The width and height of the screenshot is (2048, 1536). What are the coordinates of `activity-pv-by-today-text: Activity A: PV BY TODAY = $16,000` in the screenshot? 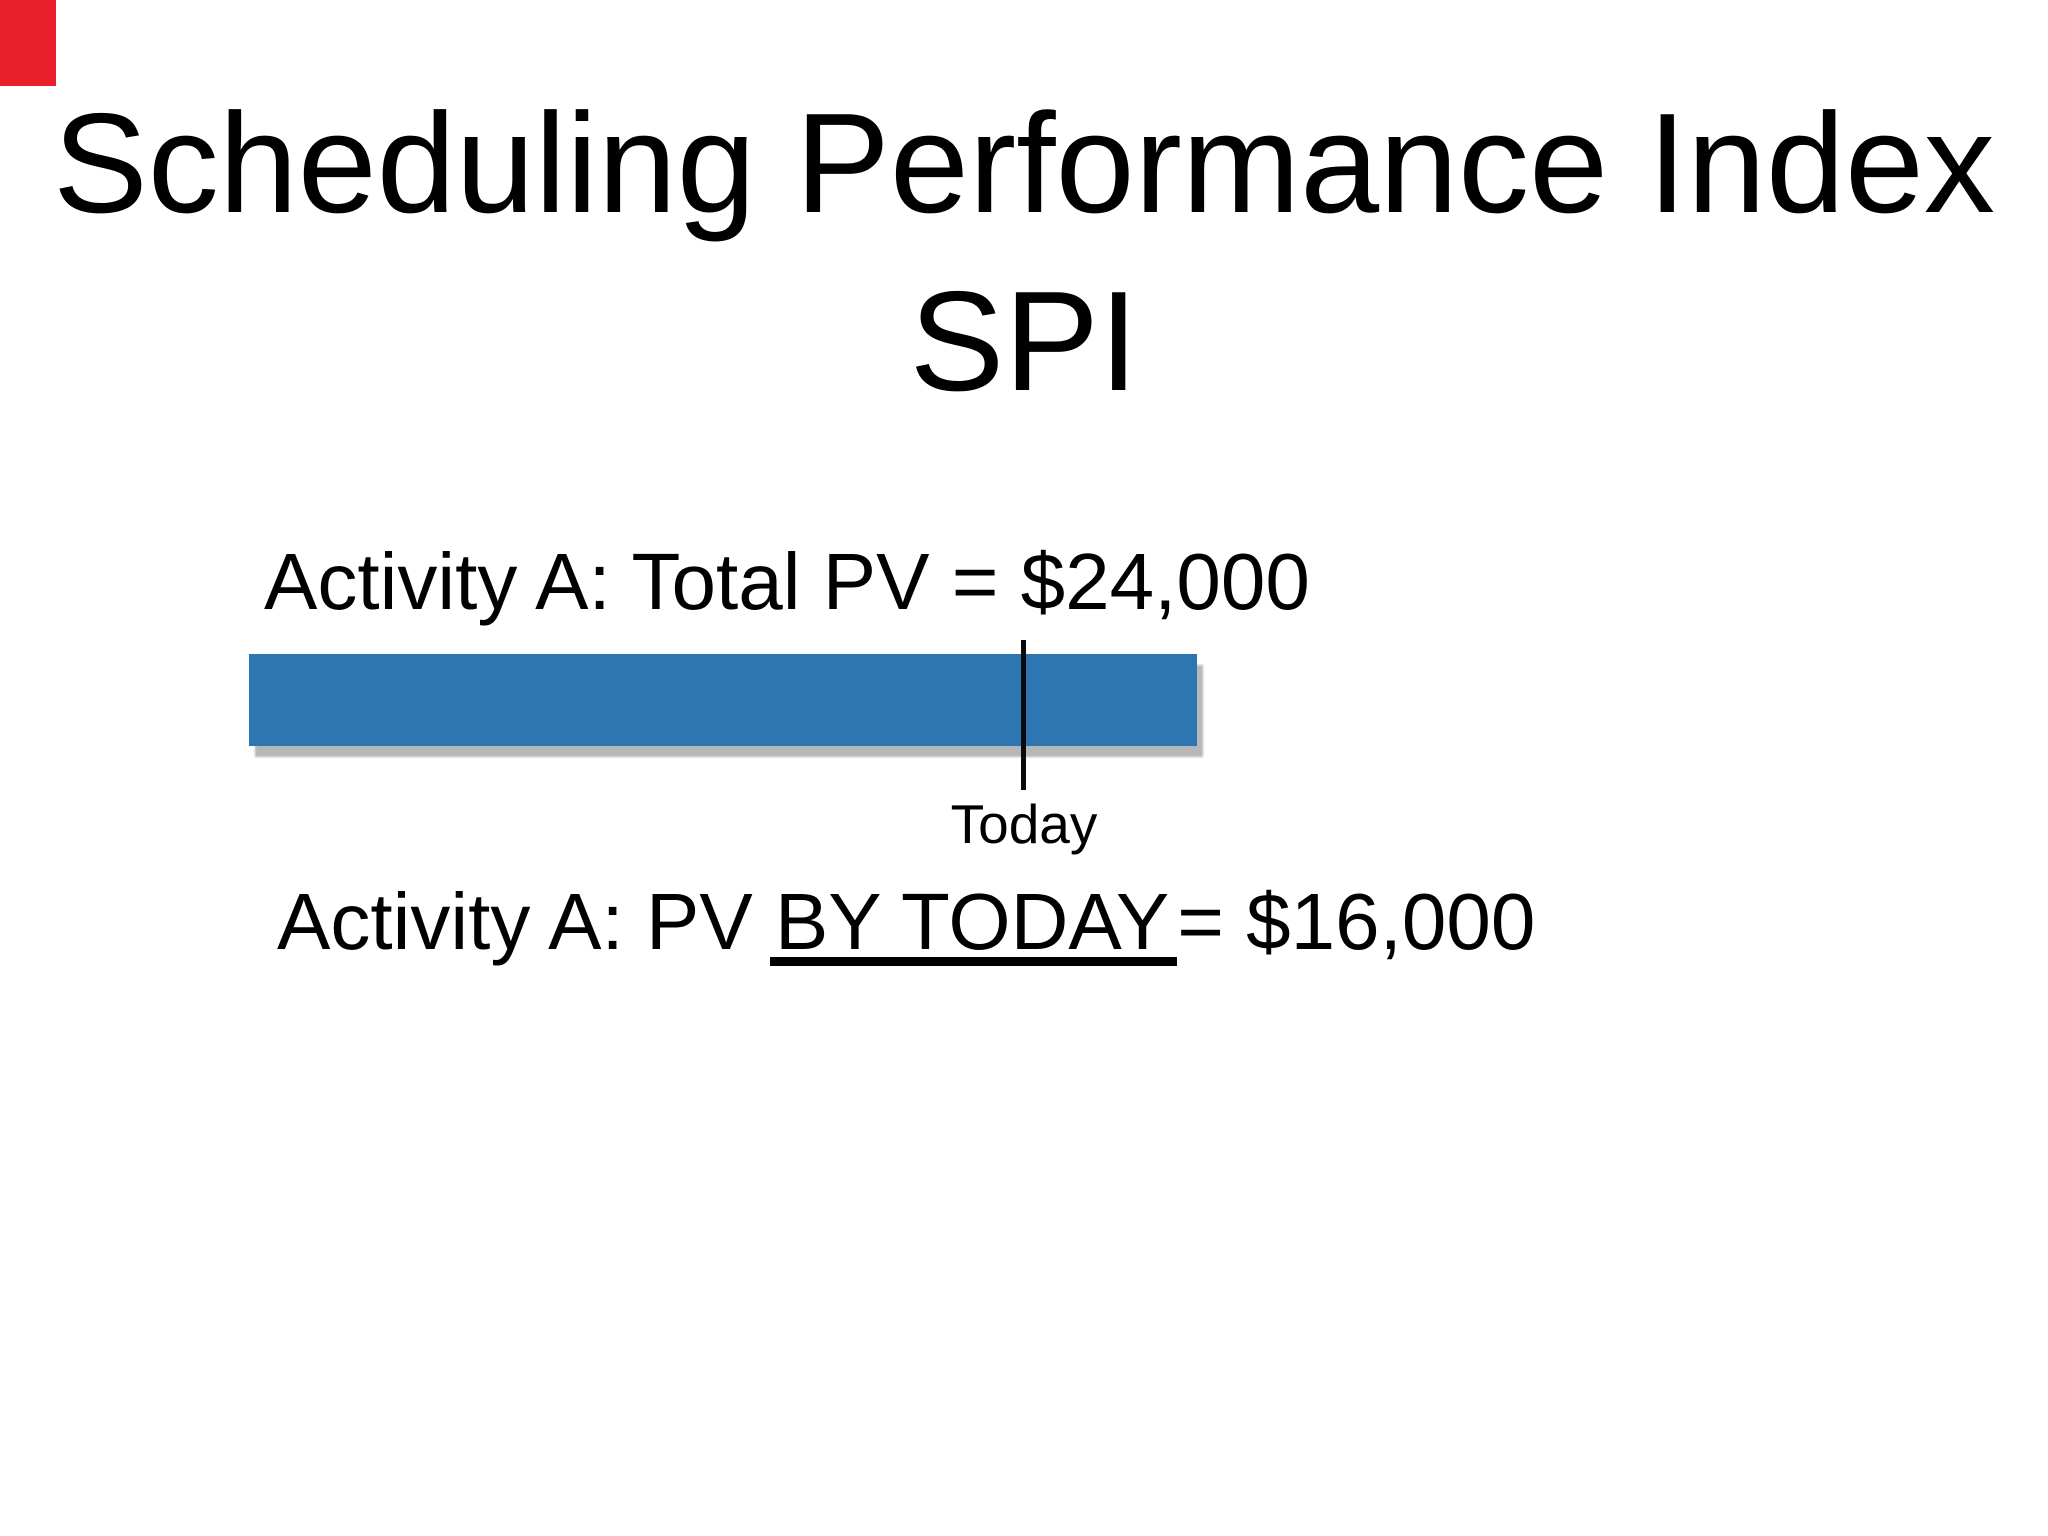 It's located at (906, 922).